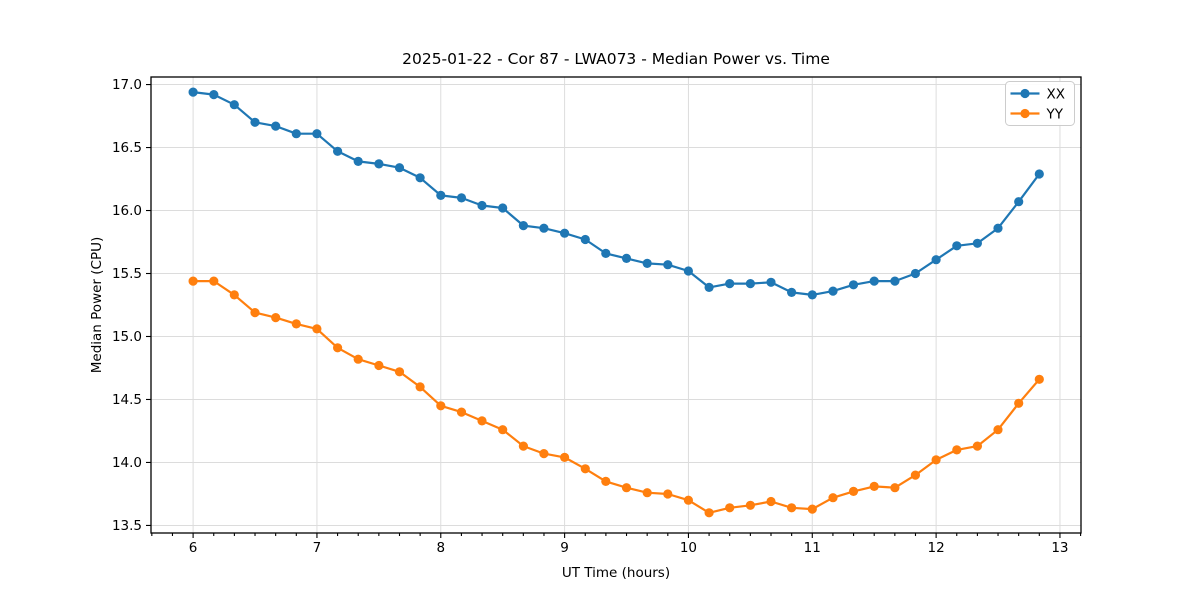  I want to click on x-tick-label: 12, so click(936, 548).